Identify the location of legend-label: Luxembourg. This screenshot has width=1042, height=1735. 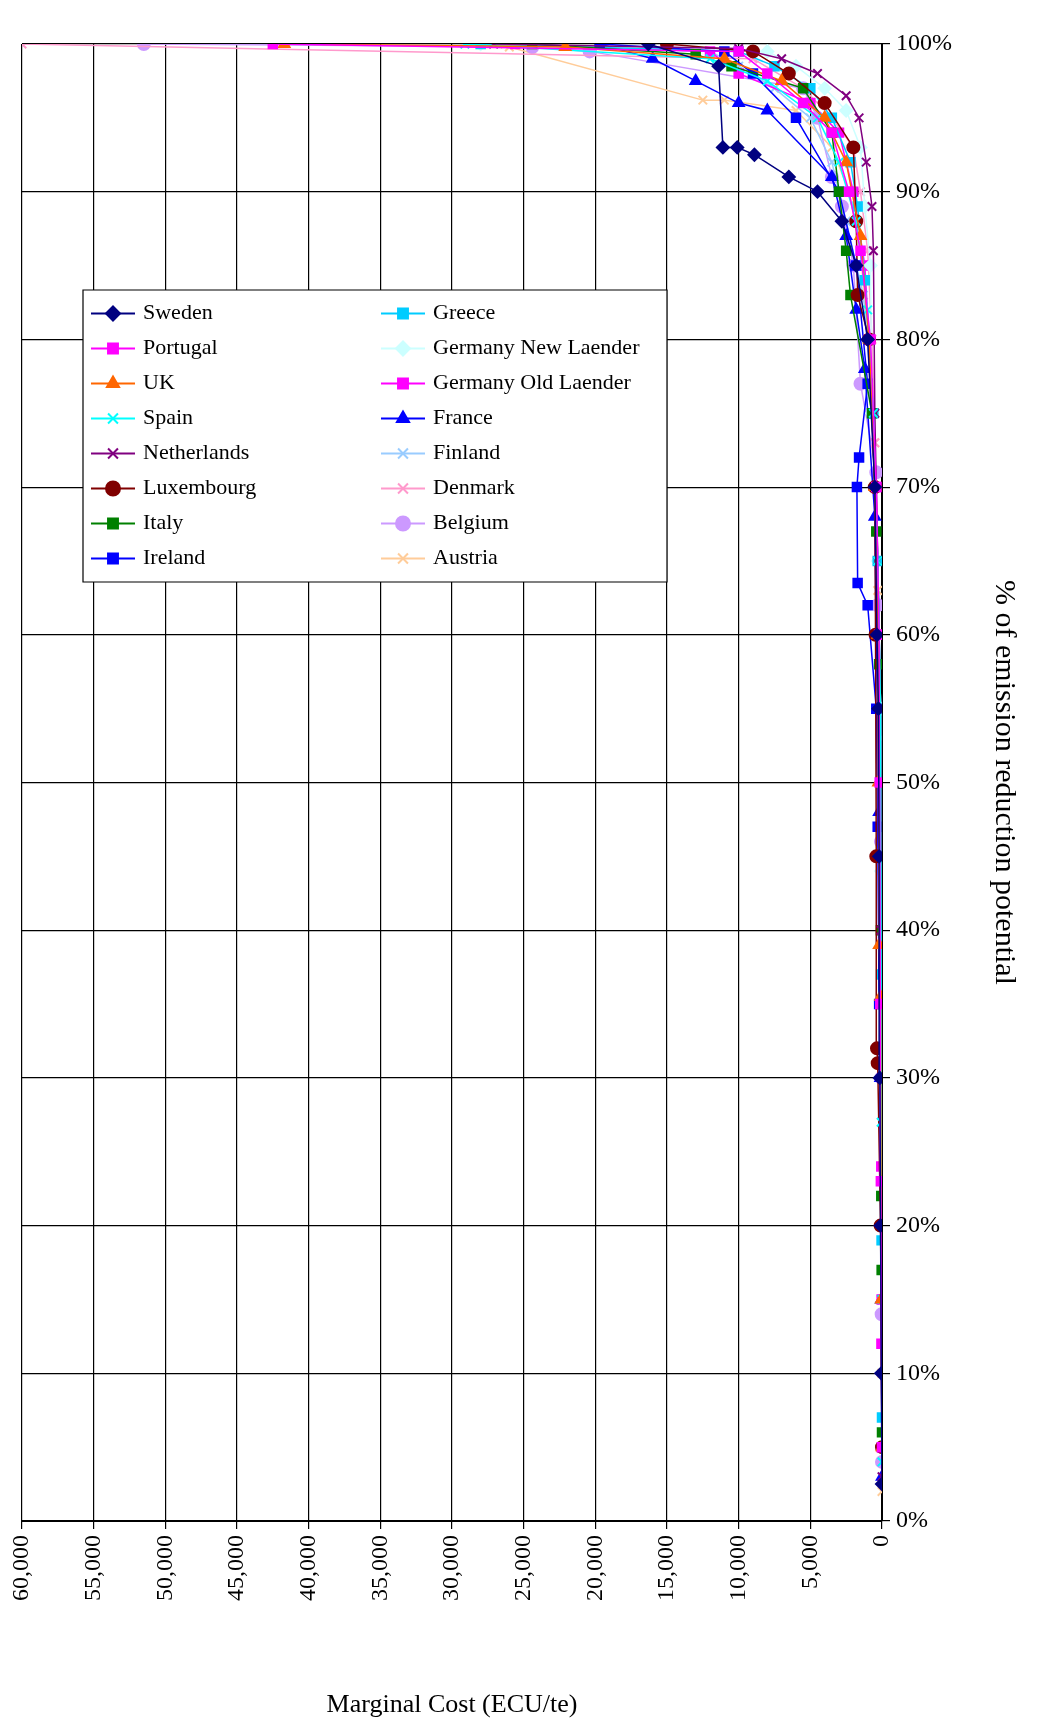
(200, 487).